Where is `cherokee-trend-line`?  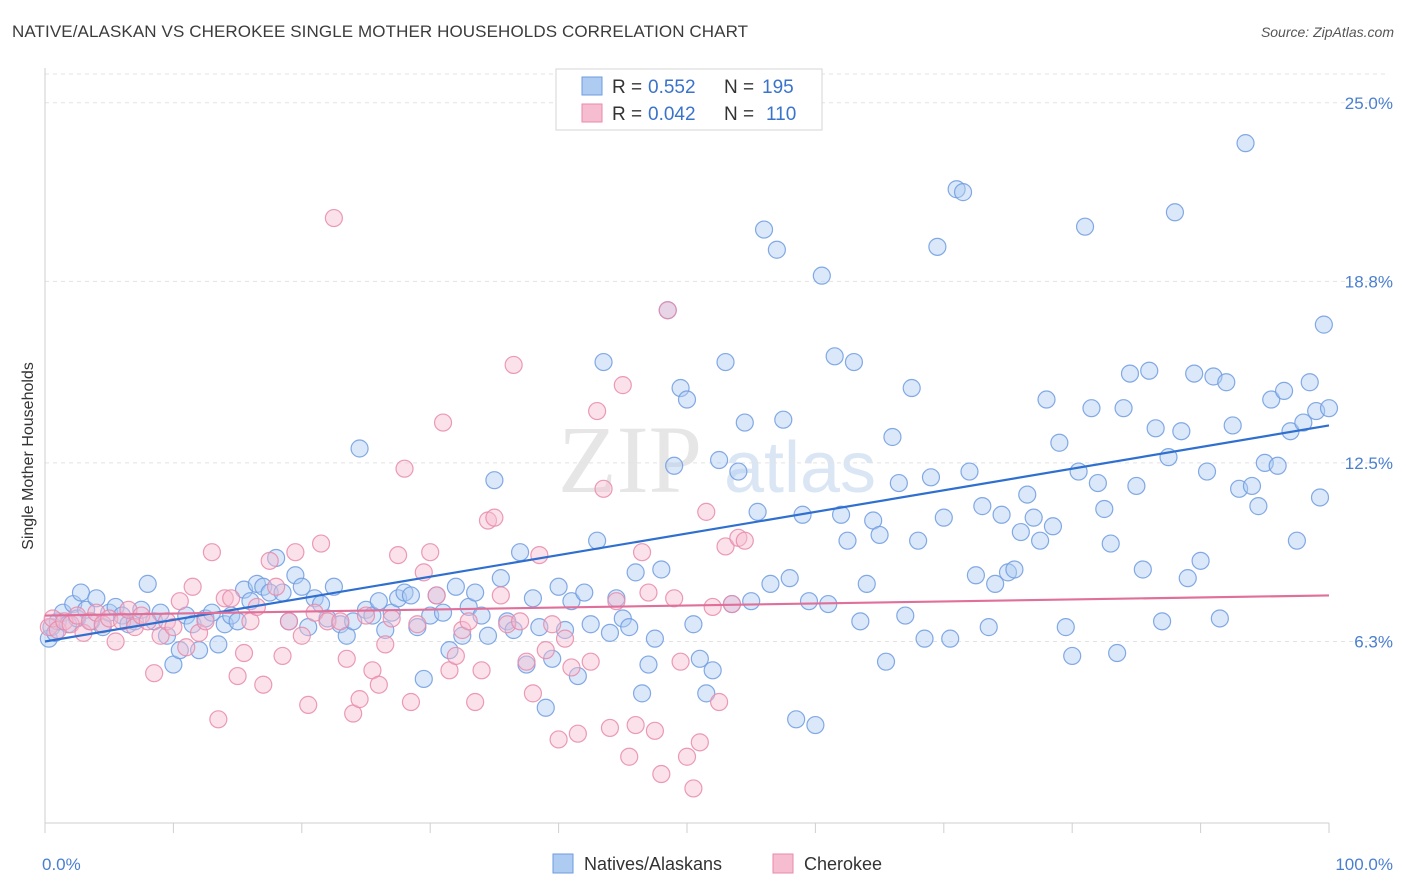
cherokee-trend-line is located at coordinates (687, 605).